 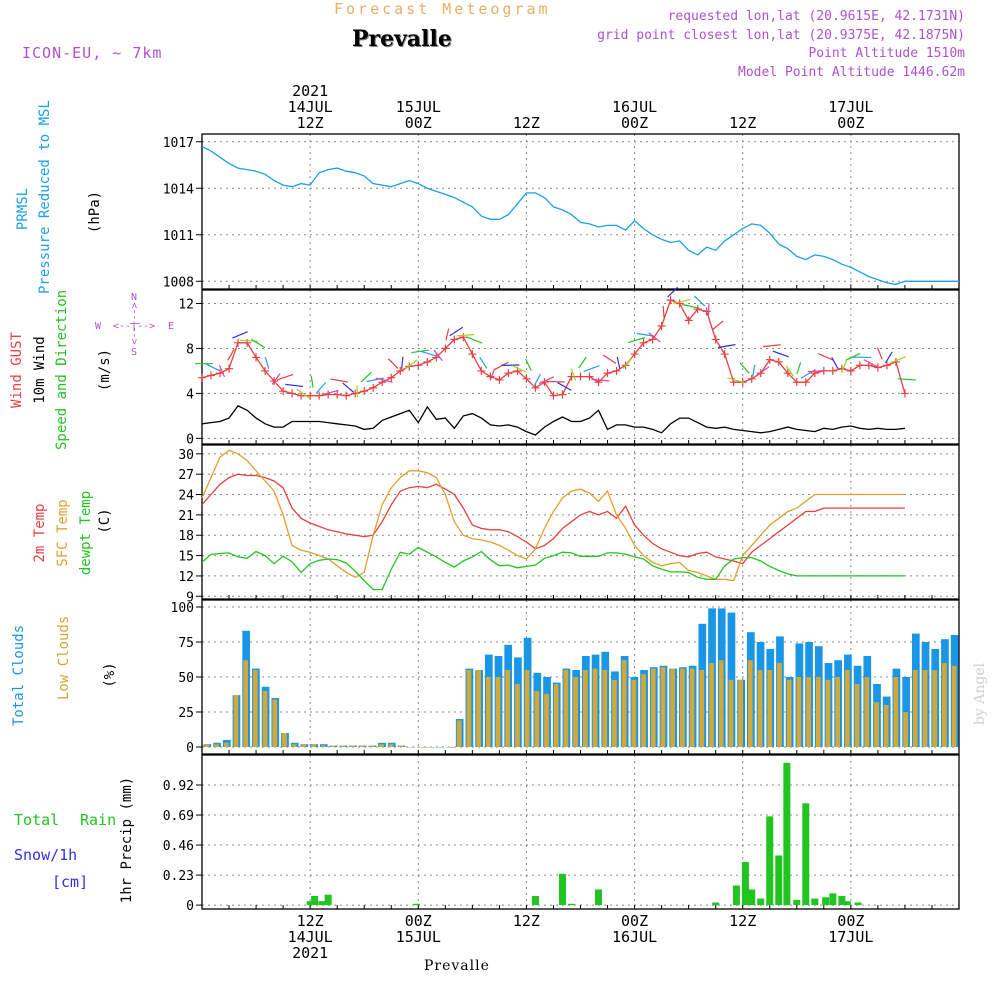 I want to click on snow-label: Snow/1h, so click(x=46, y=855).